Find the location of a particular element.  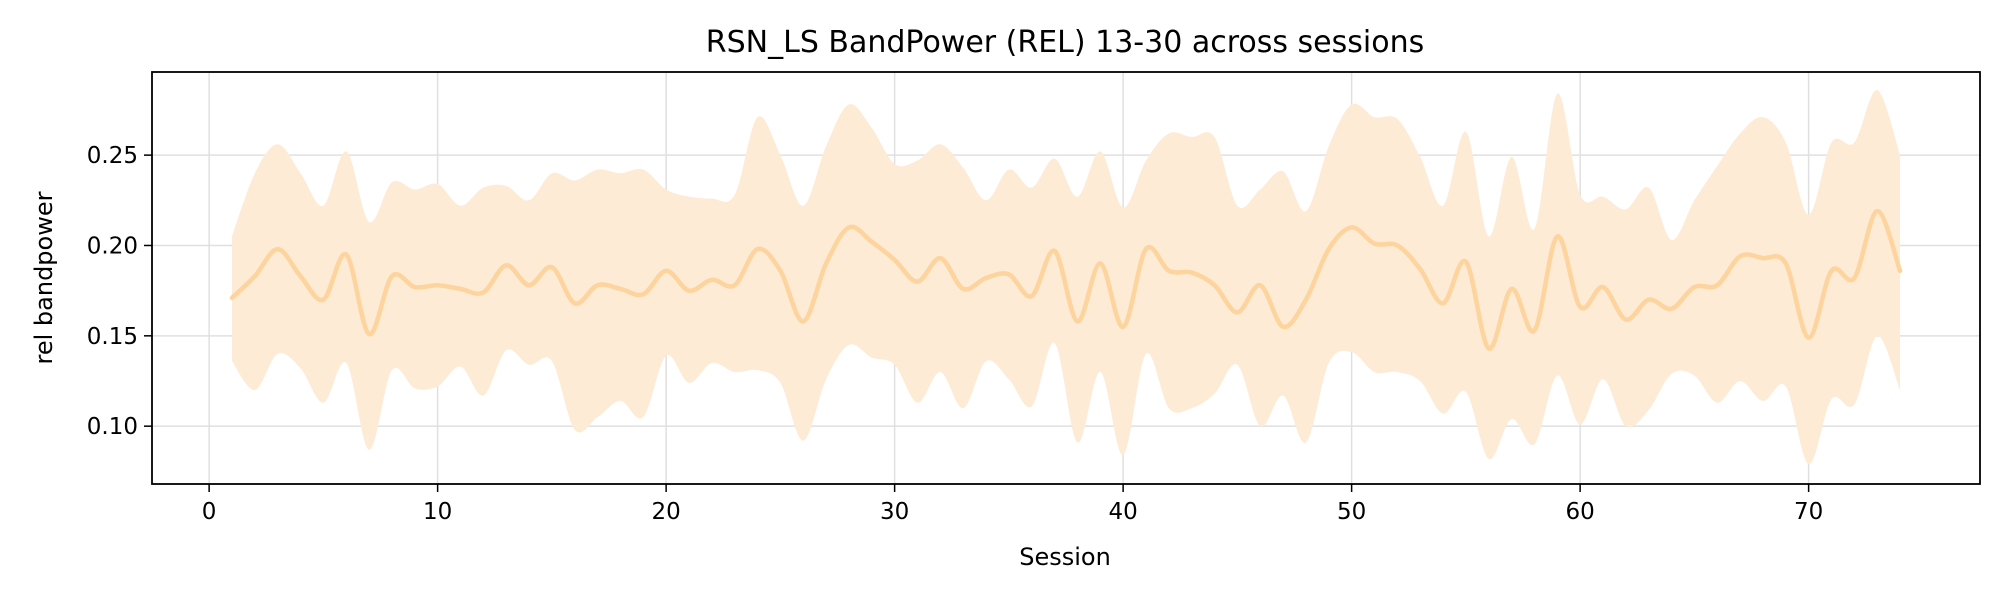

x-tick-label-4: 40 is located at coordinates (1122, 512).